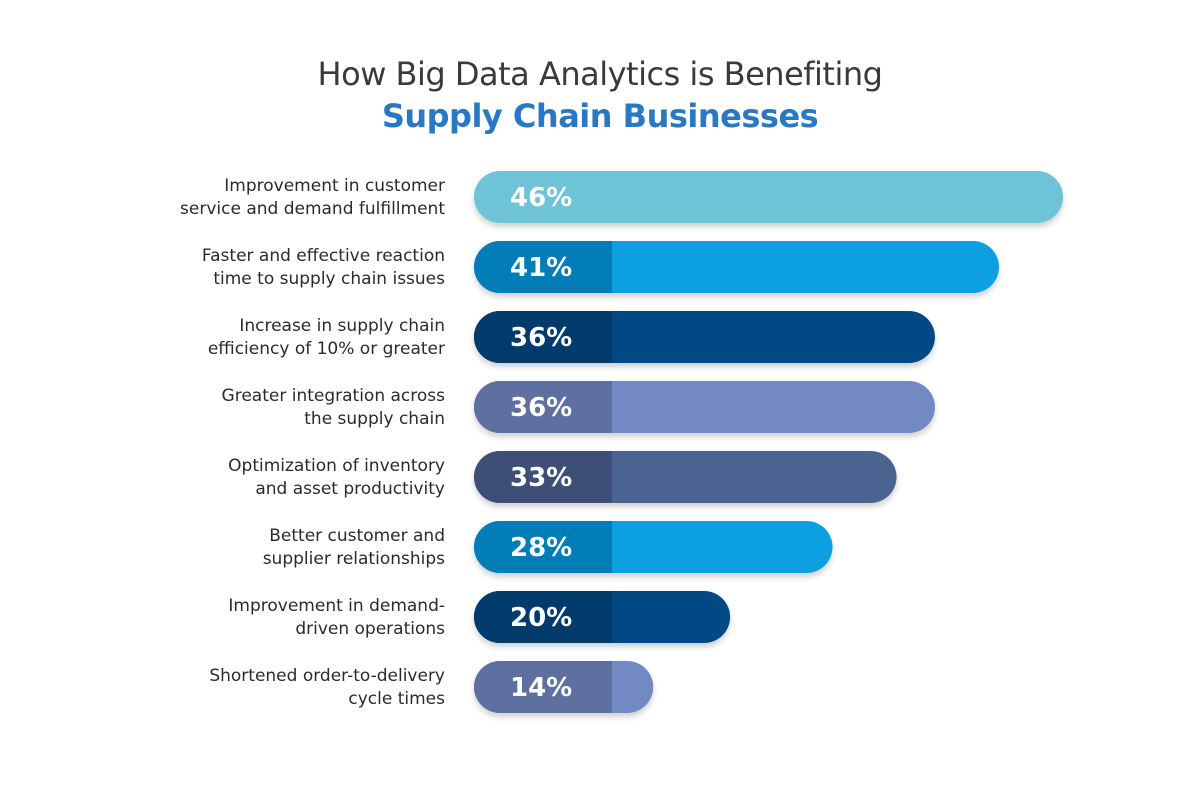 The width and height of the screenshot is (1200, 787). Describe the element at coordinates (600, 74) in the screenshot. I see `title-line-1: How Big Data Analytics is Benefiting` at that location.